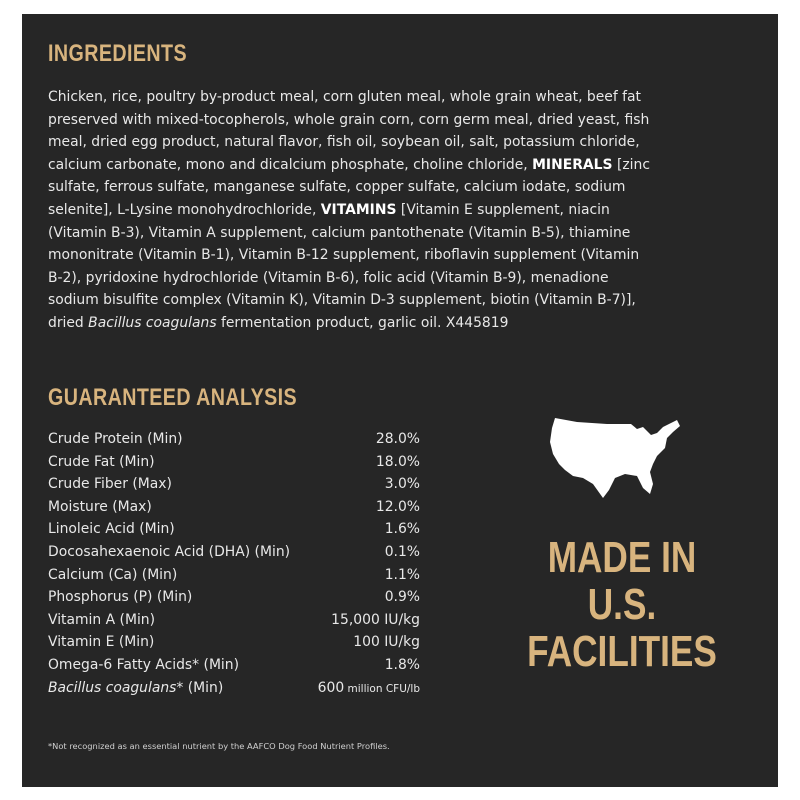 This screenshot has width=800, height=800. Describe the element at coordinates (631, 164) in the screenshot. I see `ingredients-fragment: [zinc` at that location.